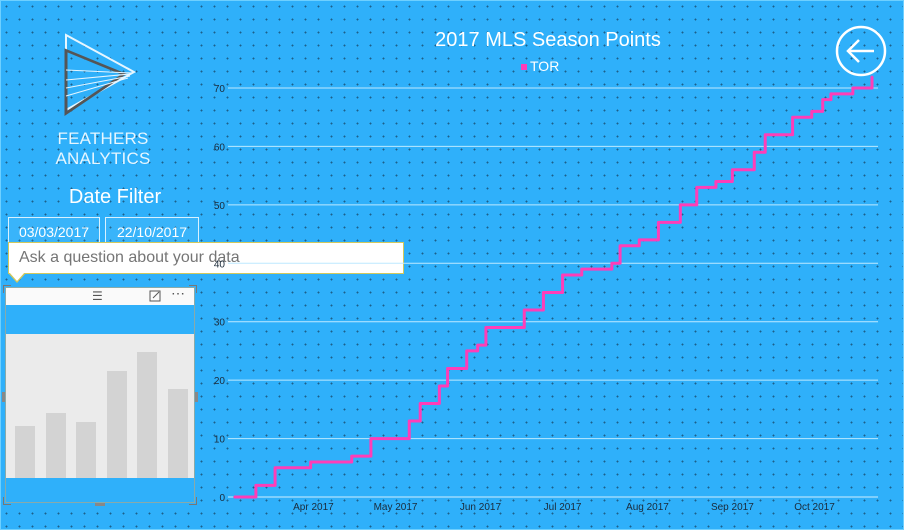  What do you see at coordinates (222, 498) in the screenshot?
I see `y-tick-label: 0` at bounding box center [222, 498].